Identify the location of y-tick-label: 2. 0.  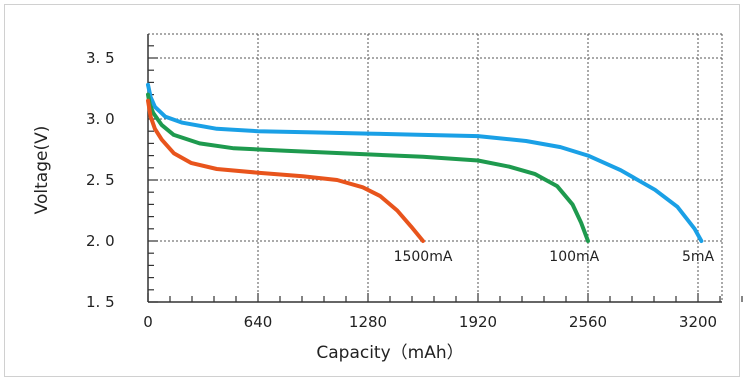
(100, 241).